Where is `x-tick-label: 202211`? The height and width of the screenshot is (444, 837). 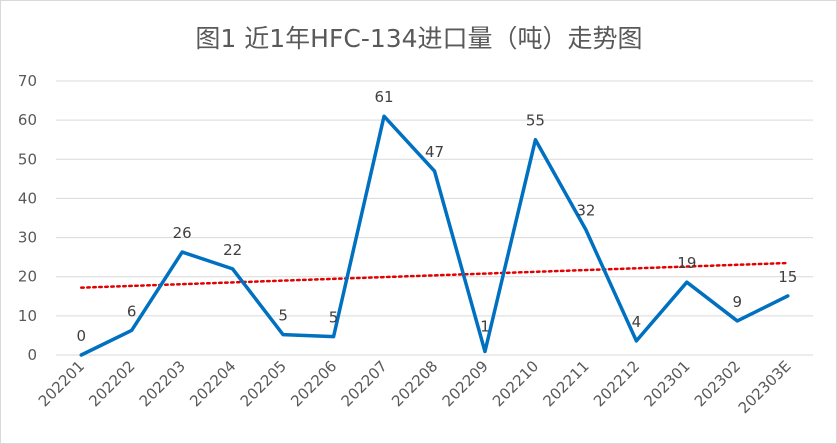
x-tick-label: 202211 is located at coordinates (566, 383).